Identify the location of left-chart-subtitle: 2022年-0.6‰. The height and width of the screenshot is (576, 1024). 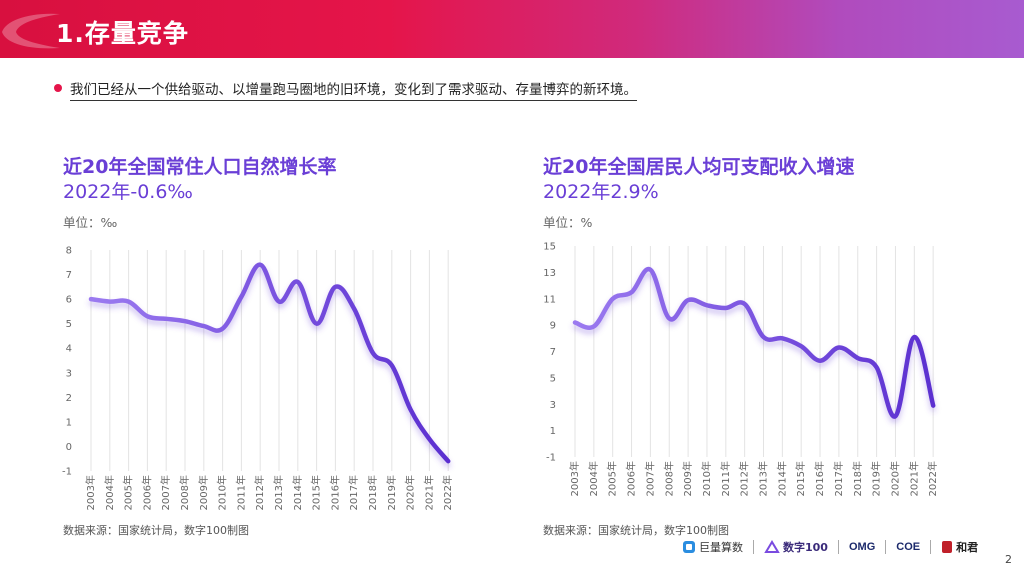
(128, 192).